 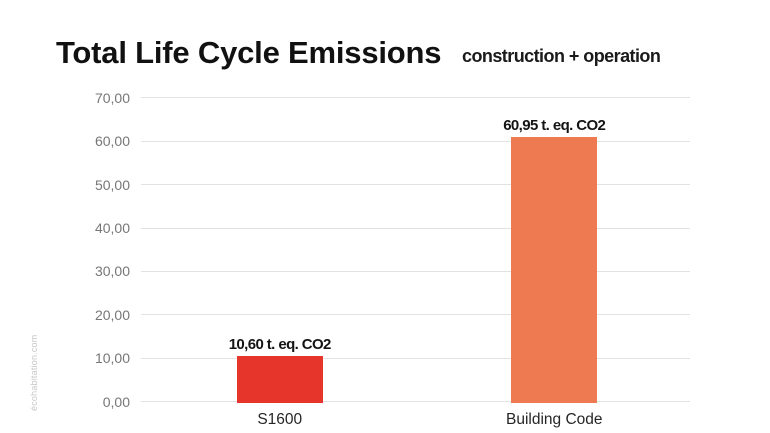 What do you see at coordinates (554, 126) in the screenshot?
I see `bar-value-label: 60,95 t. eq. CO2` at bounding box center [554, 126].